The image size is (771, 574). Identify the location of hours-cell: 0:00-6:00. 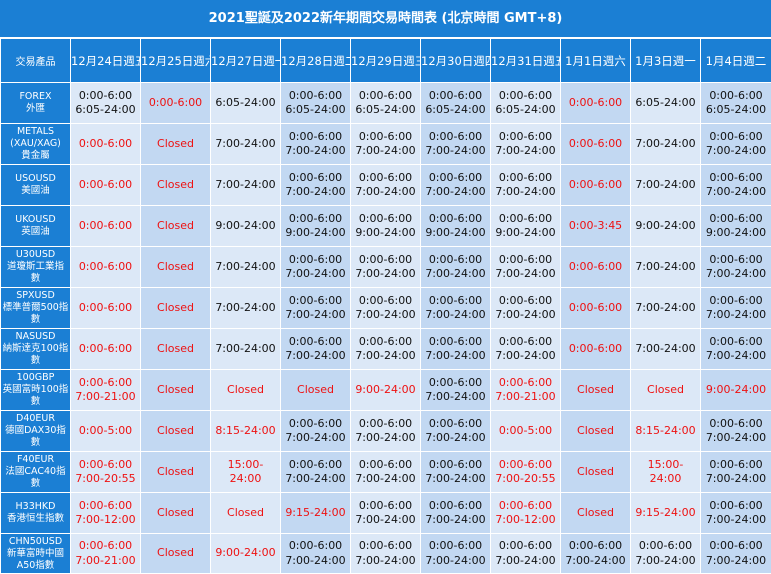
(106, 144).